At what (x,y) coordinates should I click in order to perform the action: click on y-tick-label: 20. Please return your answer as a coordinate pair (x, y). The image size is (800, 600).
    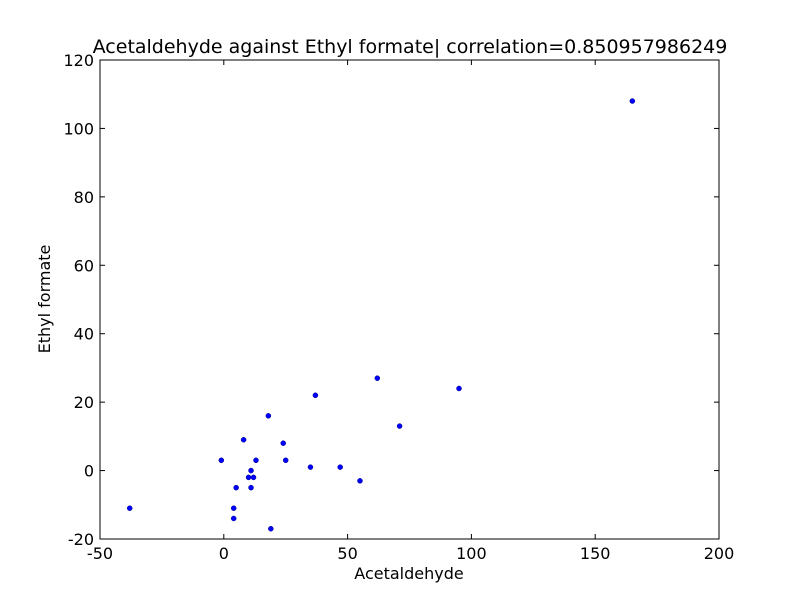
    Looking at the image, I should click on (84, 402).